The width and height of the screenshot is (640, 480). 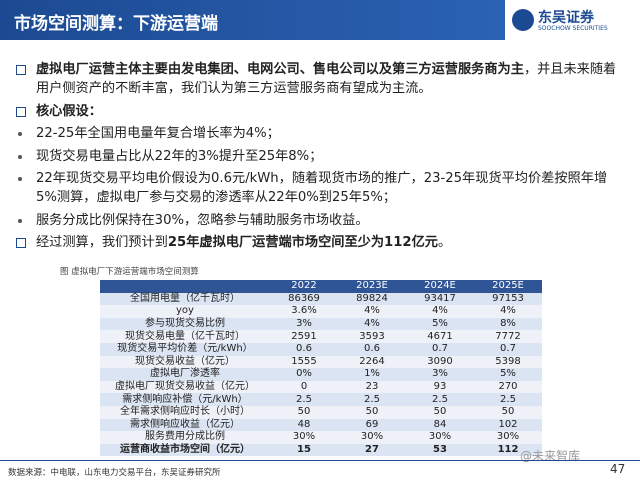 What do you see at coordinates (508, 286) in the screenshot?
I see `header-cell: 2025E` at bounding box center [508, 286].